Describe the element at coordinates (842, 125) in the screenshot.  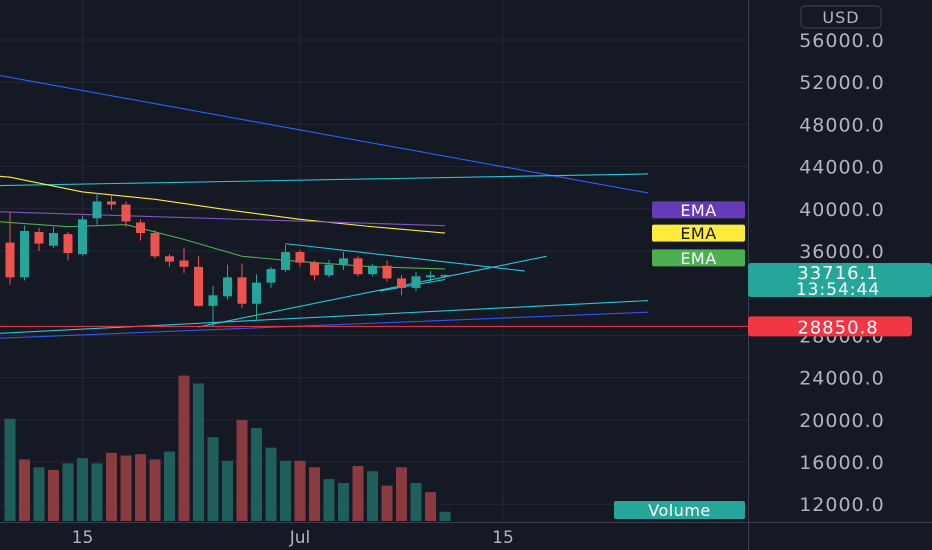
I see `y-tick-label: 48000.0` at that location.